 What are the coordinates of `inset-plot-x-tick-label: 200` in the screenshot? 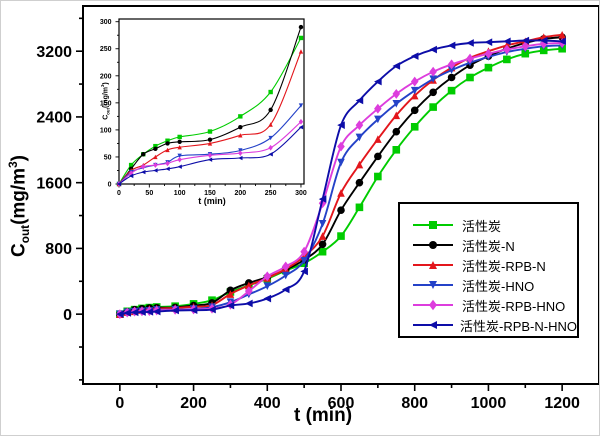 It's located at (240, 193).